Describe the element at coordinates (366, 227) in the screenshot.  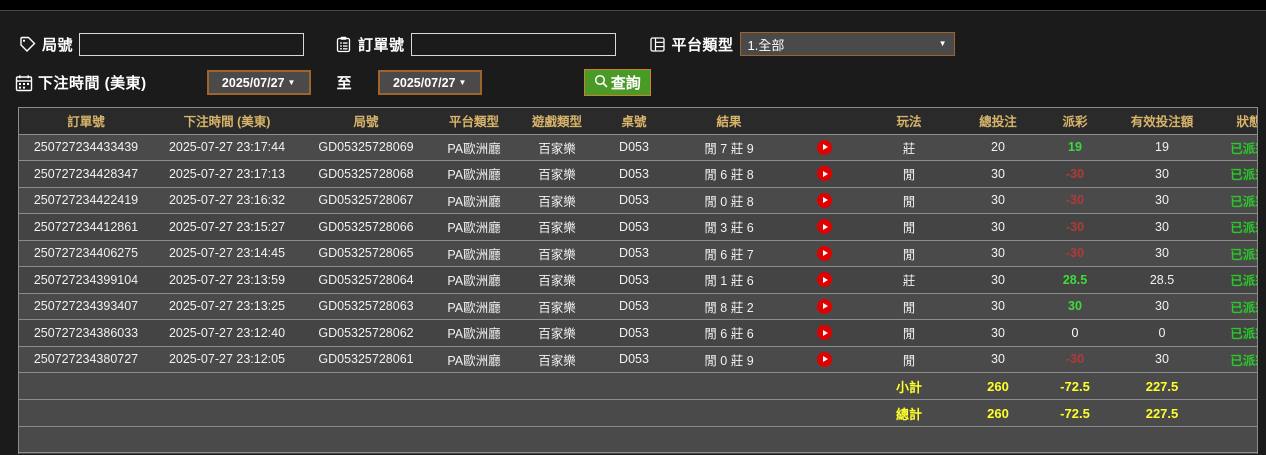
I see `cell-round-no: GD05325728066` at that location.